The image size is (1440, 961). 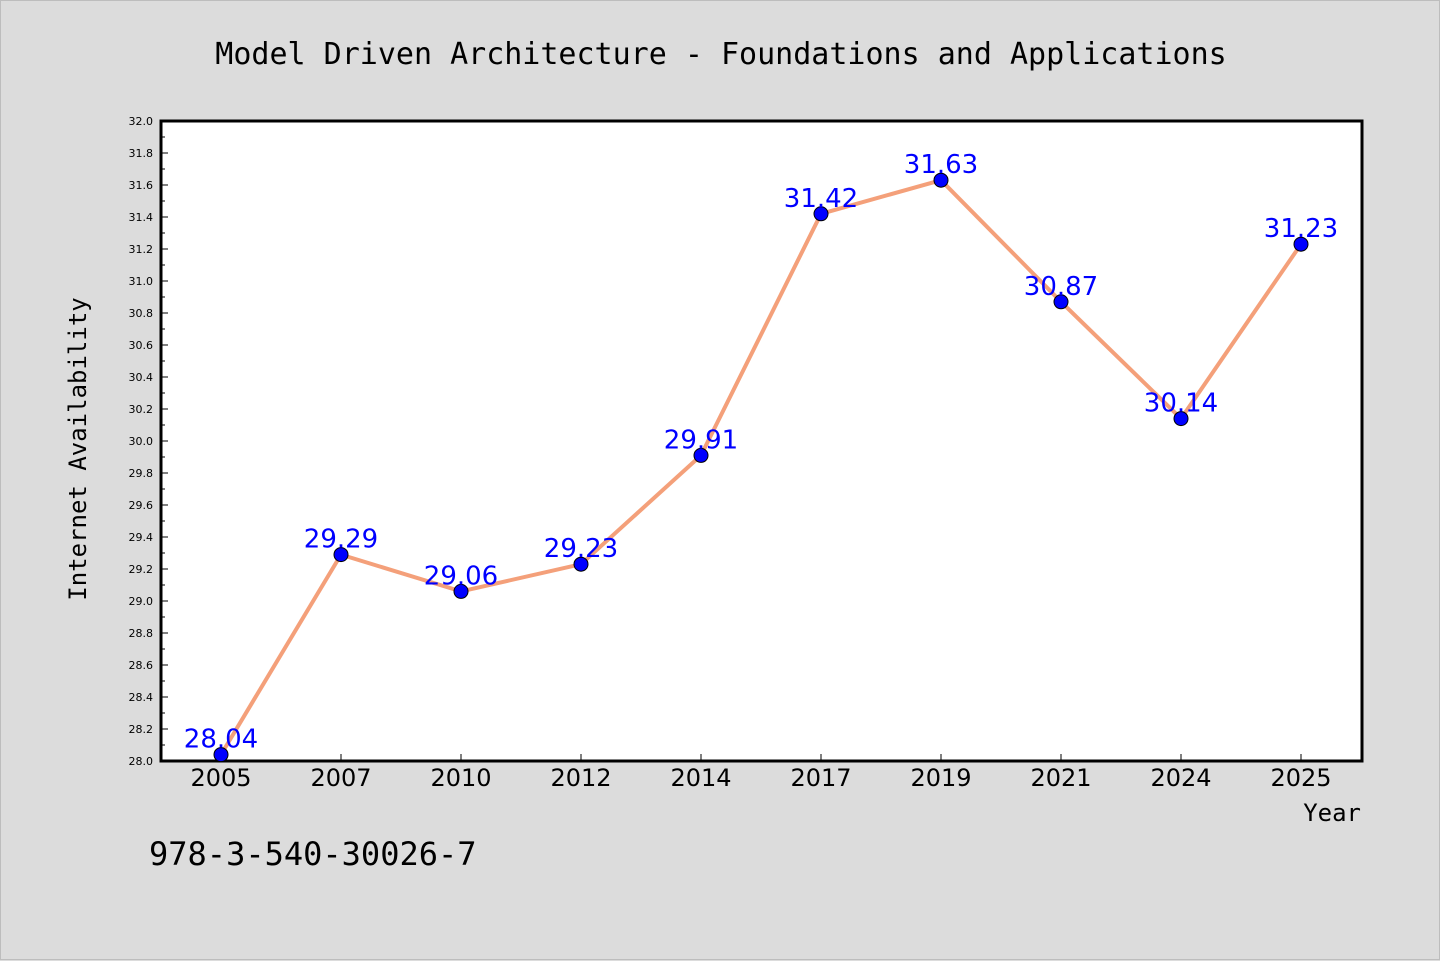 I want to click on y-tick-label: 29.8, so click(x=141, y=473).